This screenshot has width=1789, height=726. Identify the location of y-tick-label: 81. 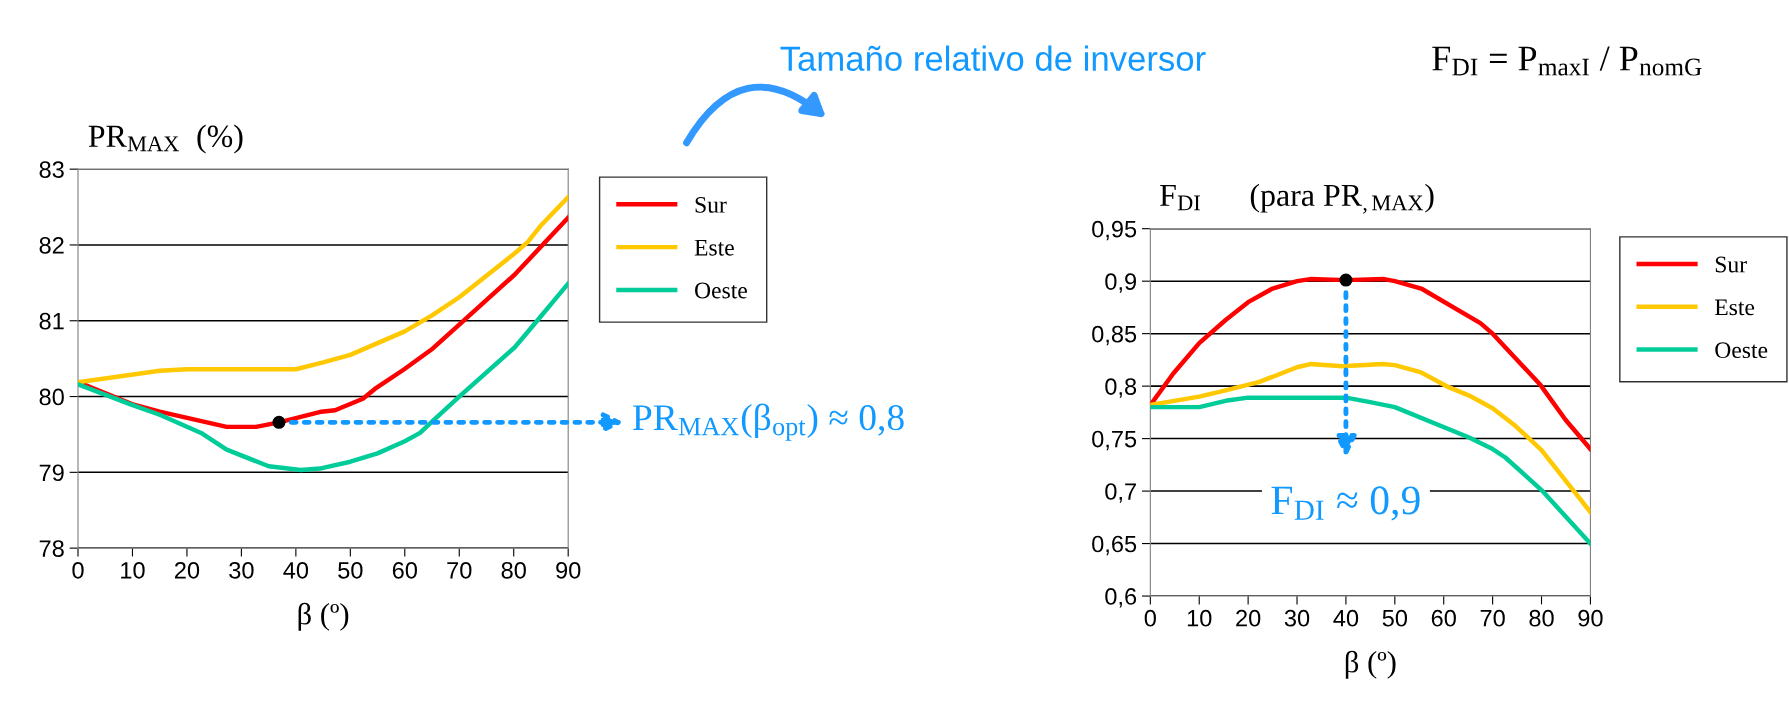
(51, 321).